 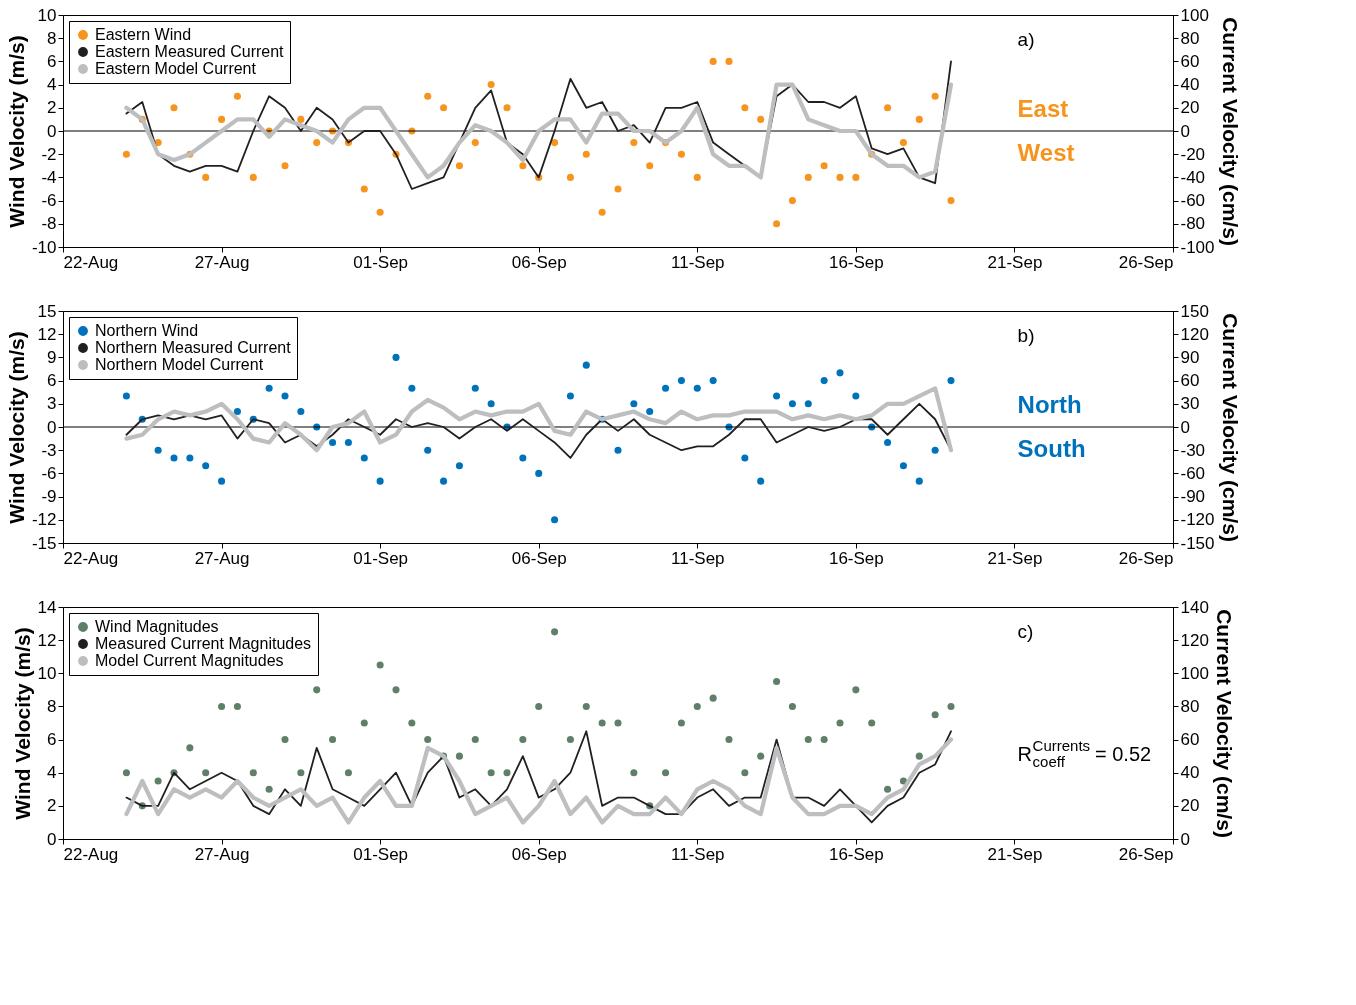 I want to click on legend-label: Wind Magnitudes, so click(x=157, y=626).